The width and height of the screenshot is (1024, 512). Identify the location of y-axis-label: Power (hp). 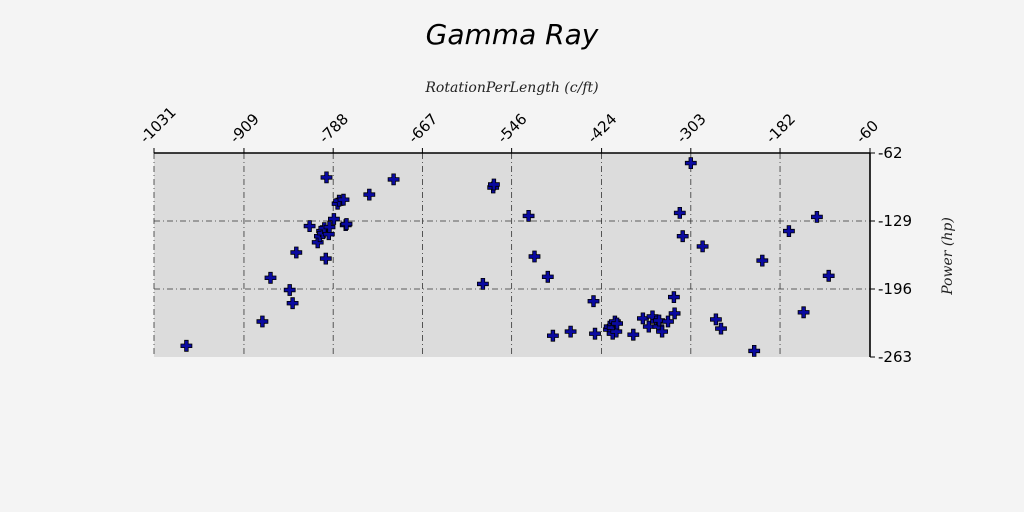
(948, 256).